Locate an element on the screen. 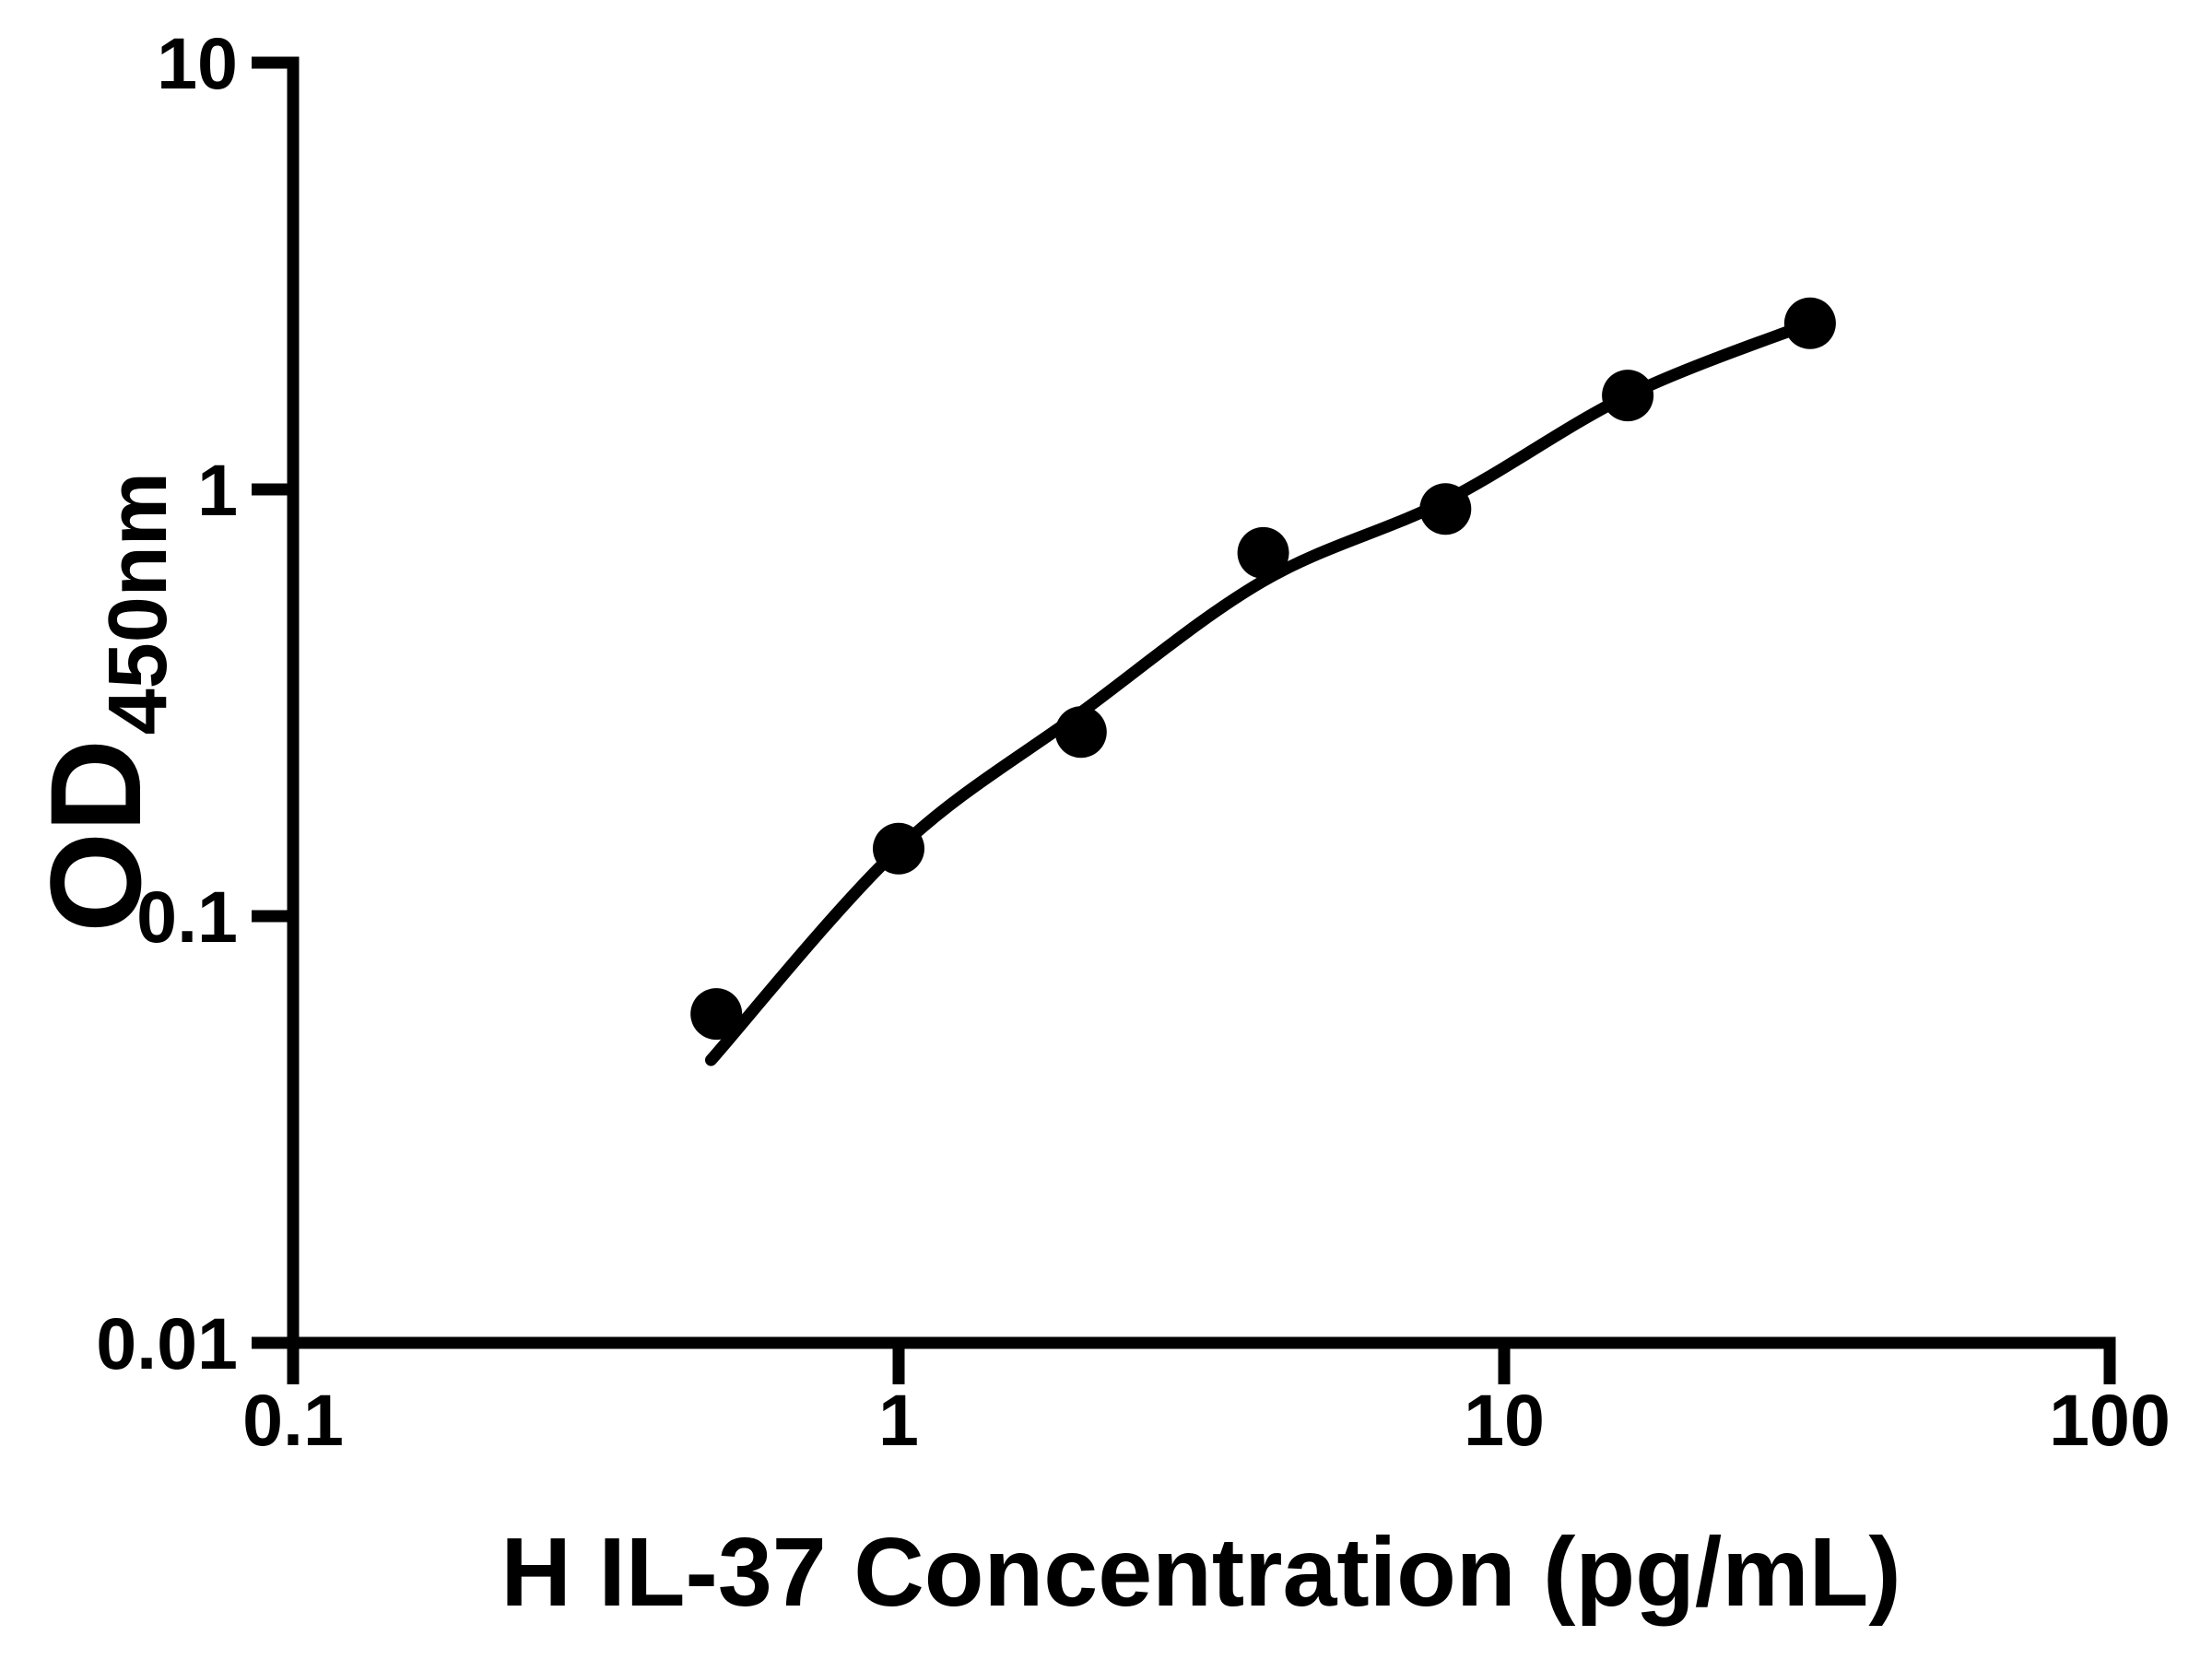  y-tick-label: 1 is located at coordinates (217, 490).